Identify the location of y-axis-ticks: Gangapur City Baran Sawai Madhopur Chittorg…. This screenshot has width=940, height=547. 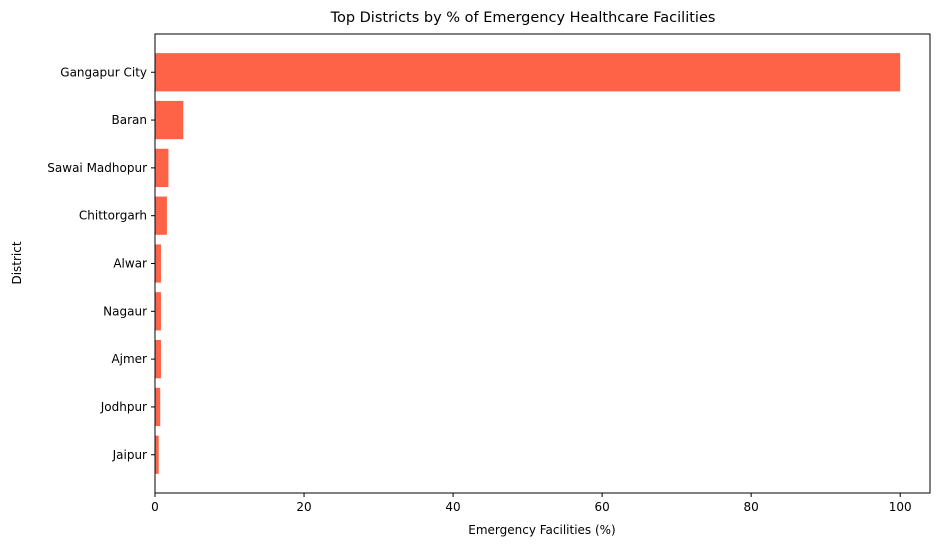
(101, 263).